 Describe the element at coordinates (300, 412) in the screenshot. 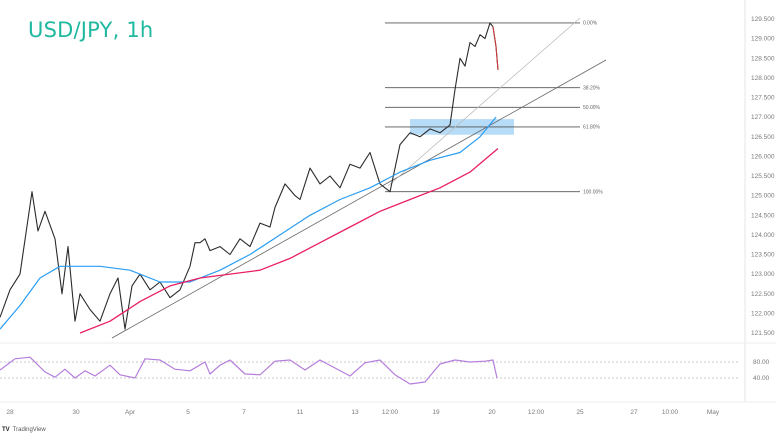

I see `time-tick-label: 11` at that location.